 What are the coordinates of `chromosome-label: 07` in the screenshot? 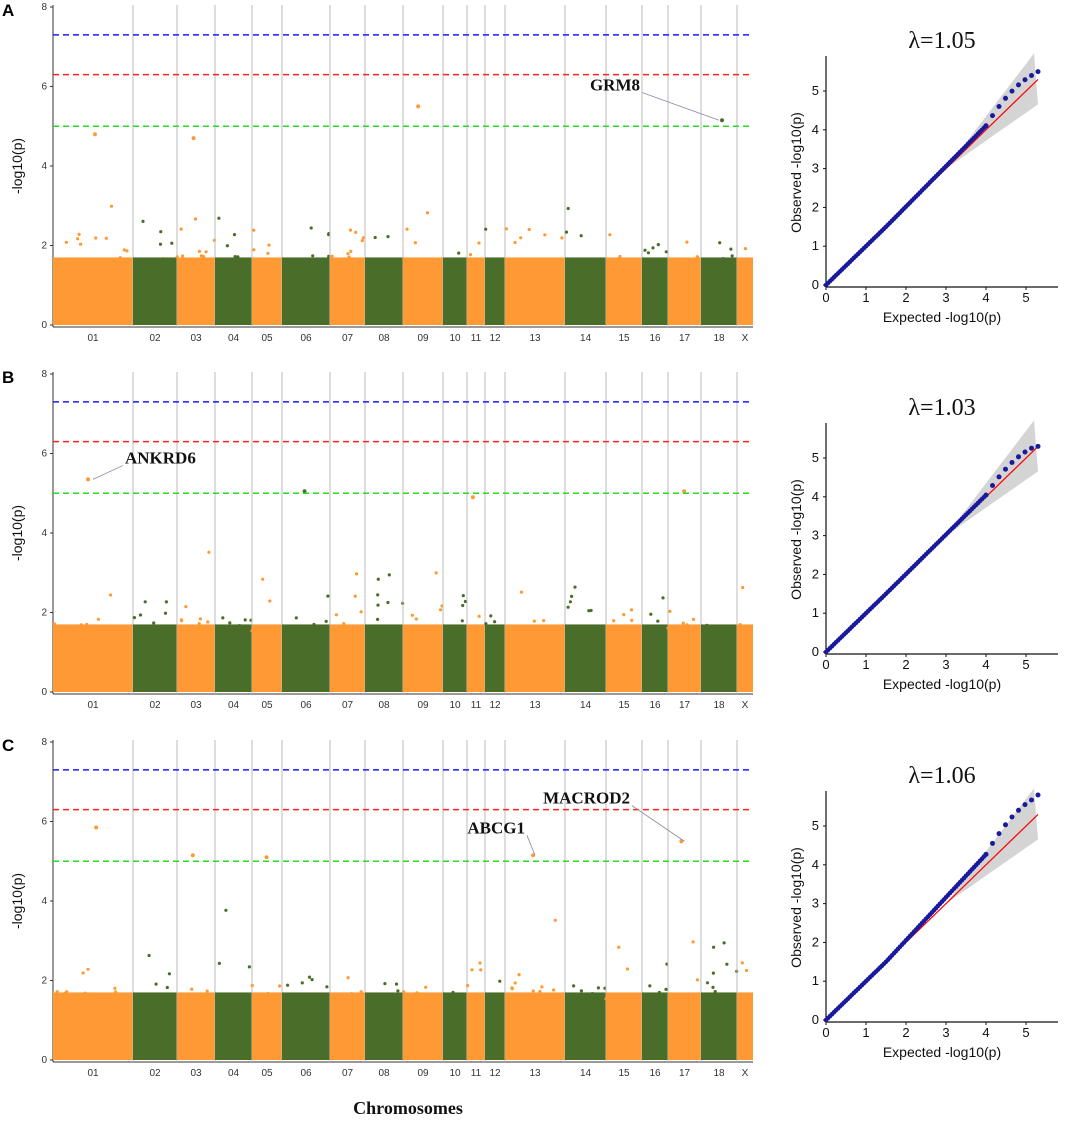 It's located at (348, 1073).